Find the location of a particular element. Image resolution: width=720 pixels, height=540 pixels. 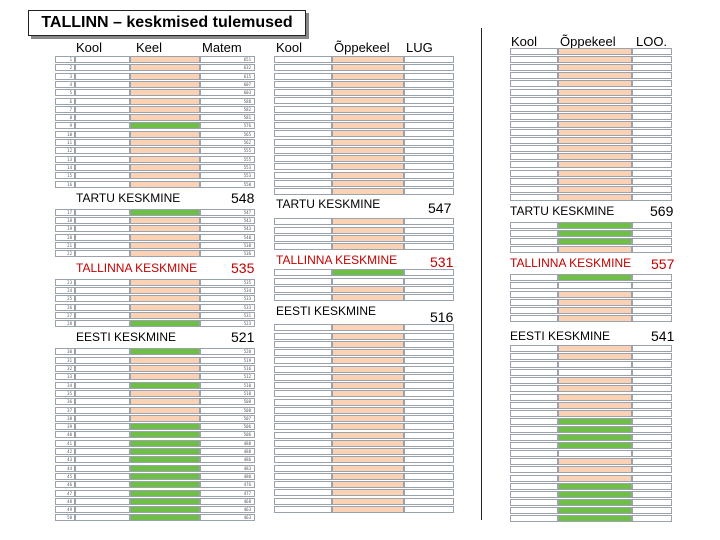

table-row: 4 607 is located at coordinates (130, 84).